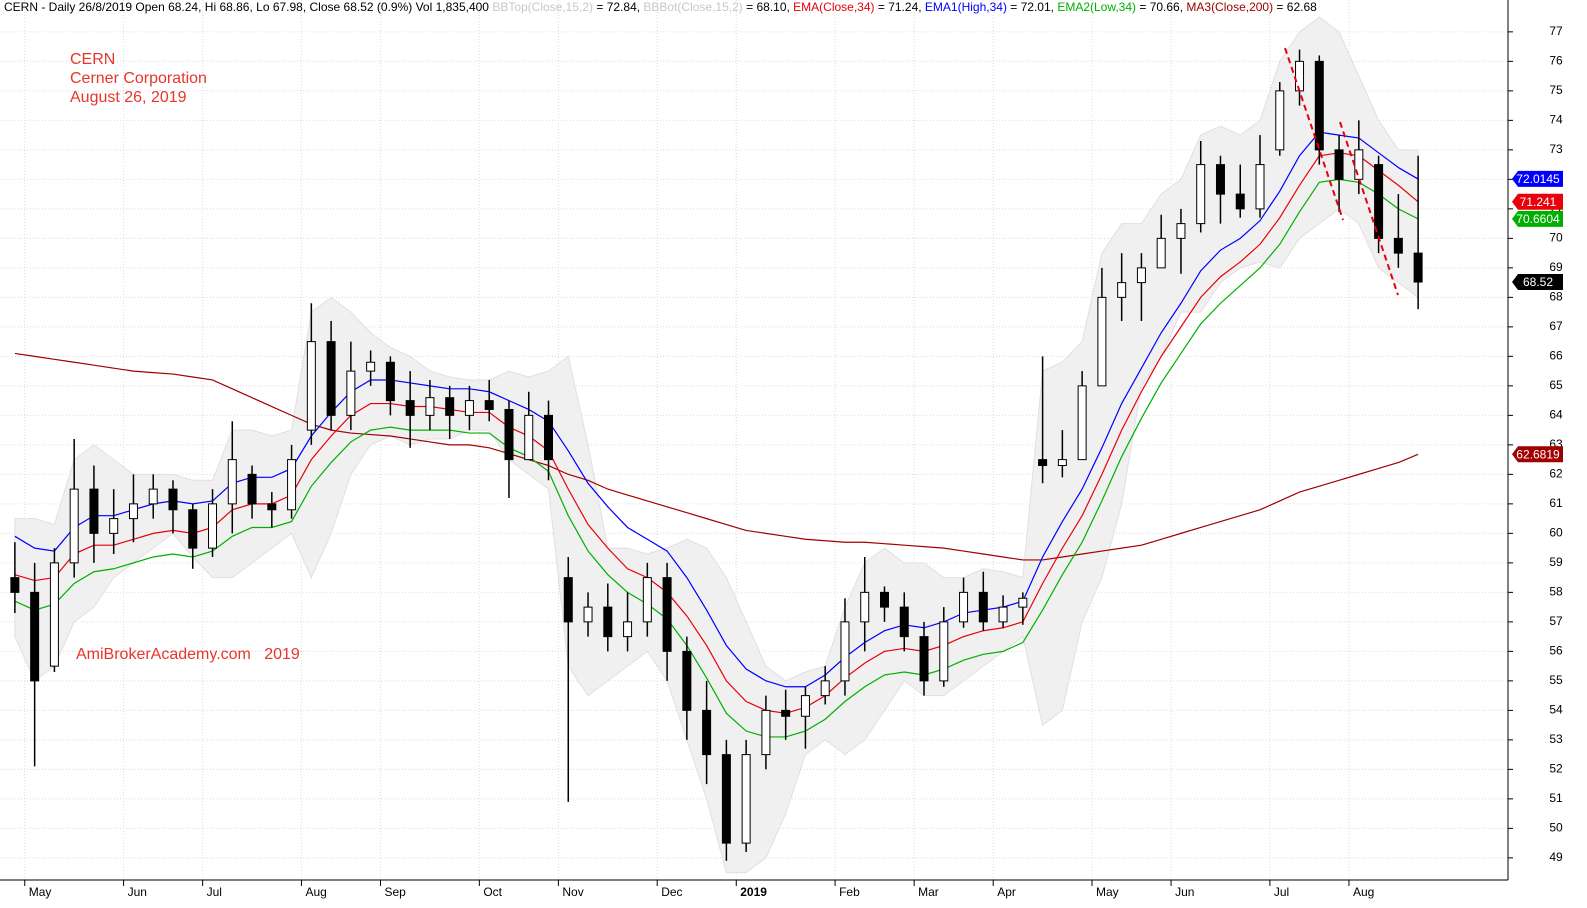  I want to click on y-tick-label: 75, so click(1556, 90).